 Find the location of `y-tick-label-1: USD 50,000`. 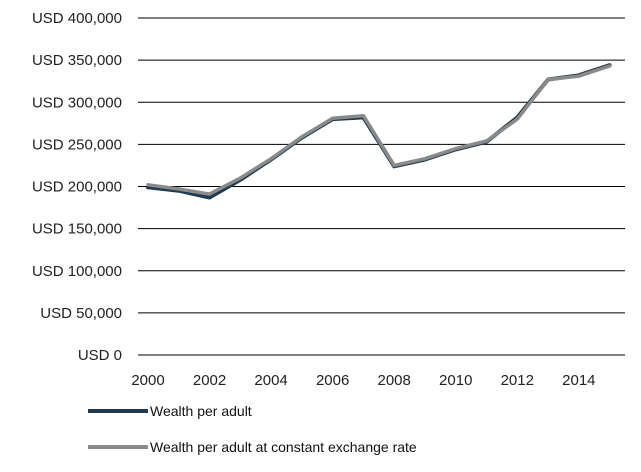

y-tick-label-1: USD 50,000 is located at coordinates (81, 313).